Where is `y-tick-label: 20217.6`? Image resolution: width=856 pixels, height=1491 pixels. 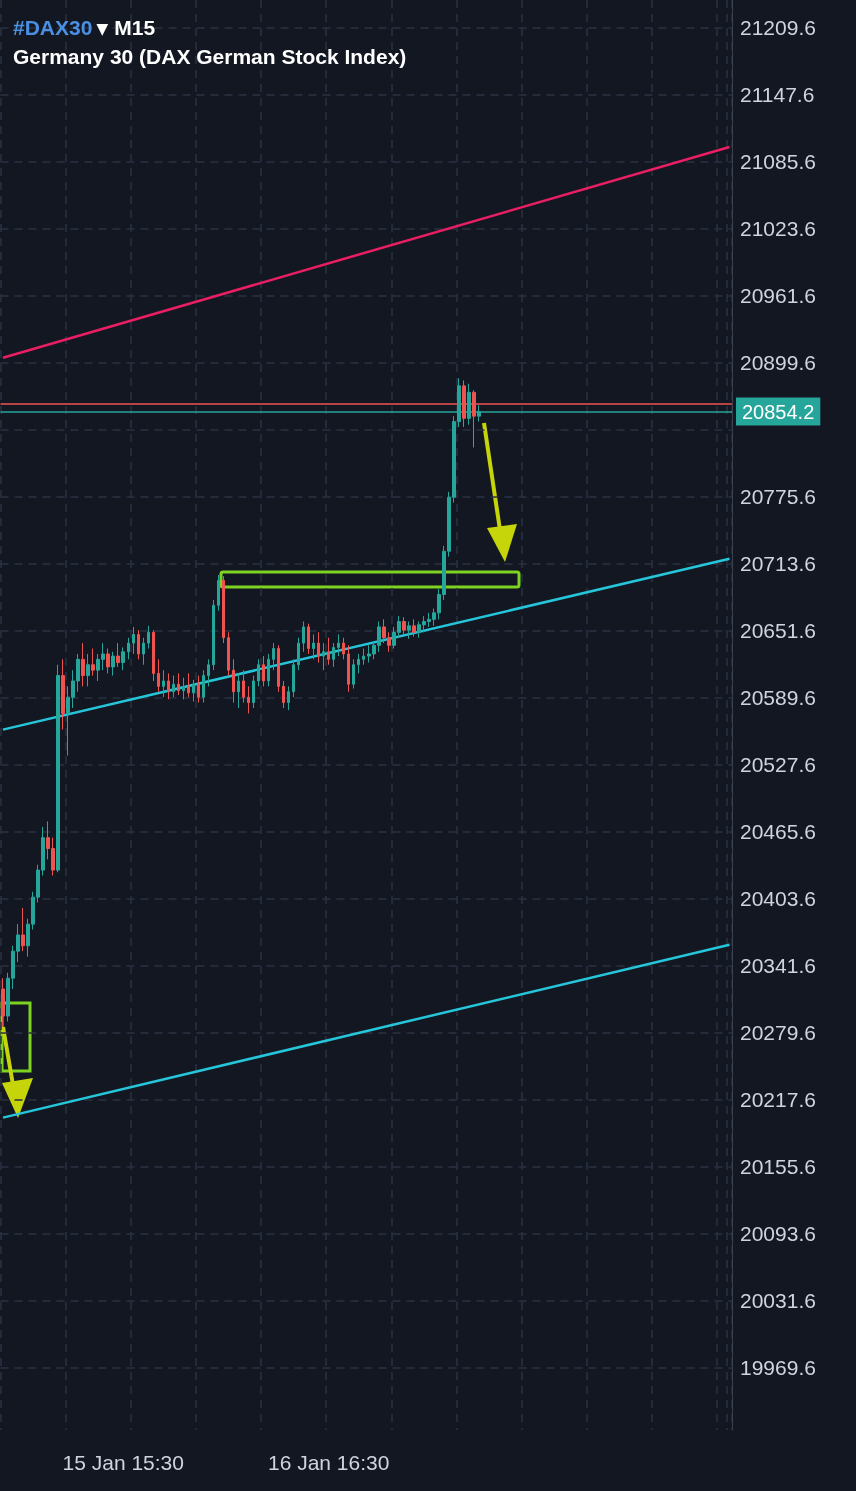
y-tick-label: 20217.6 is located at coordinates (778, 1100).